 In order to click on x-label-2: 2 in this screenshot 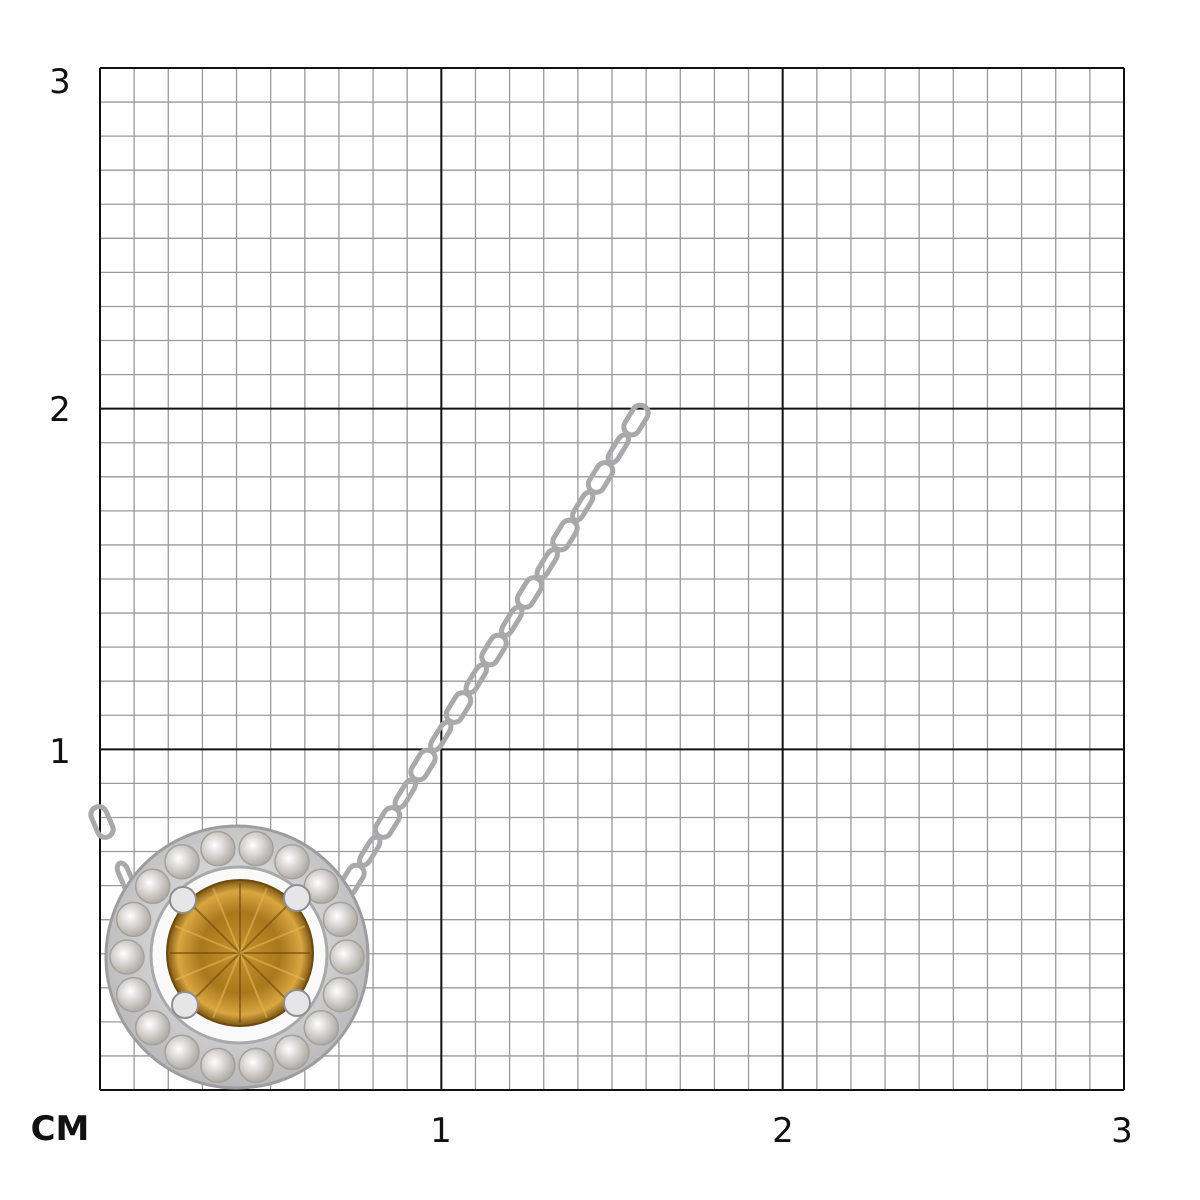, I will do `click(783, 1131)`.